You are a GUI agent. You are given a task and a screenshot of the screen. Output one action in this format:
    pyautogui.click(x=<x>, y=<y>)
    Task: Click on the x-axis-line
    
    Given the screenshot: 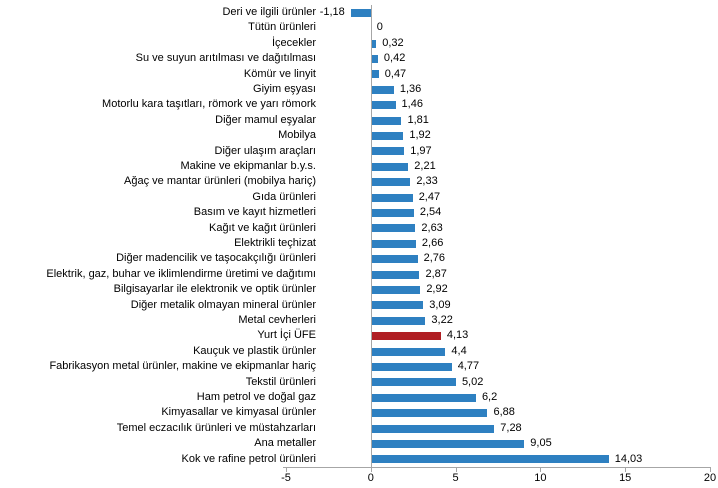 What is the action you would take?
    pyautogui.click(x=497, y=467)
    